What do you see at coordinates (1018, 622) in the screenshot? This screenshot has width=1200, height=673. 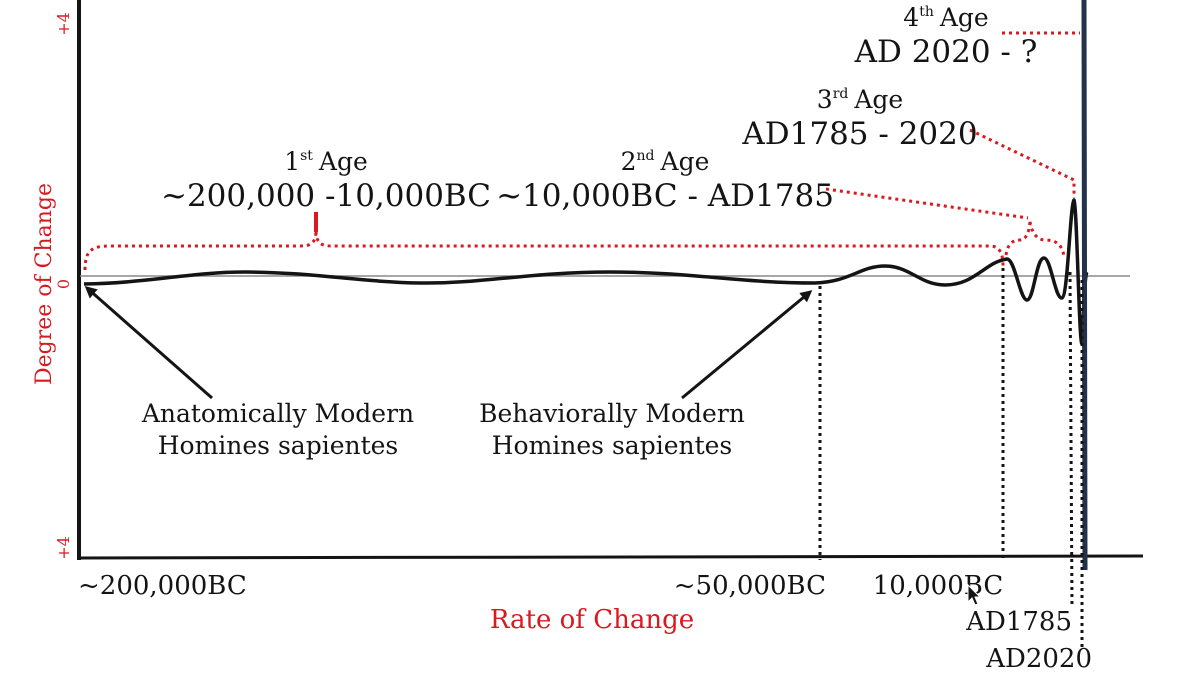 I see `x-tick-ad1785: AD1785` at bounding box center [1018, 622].